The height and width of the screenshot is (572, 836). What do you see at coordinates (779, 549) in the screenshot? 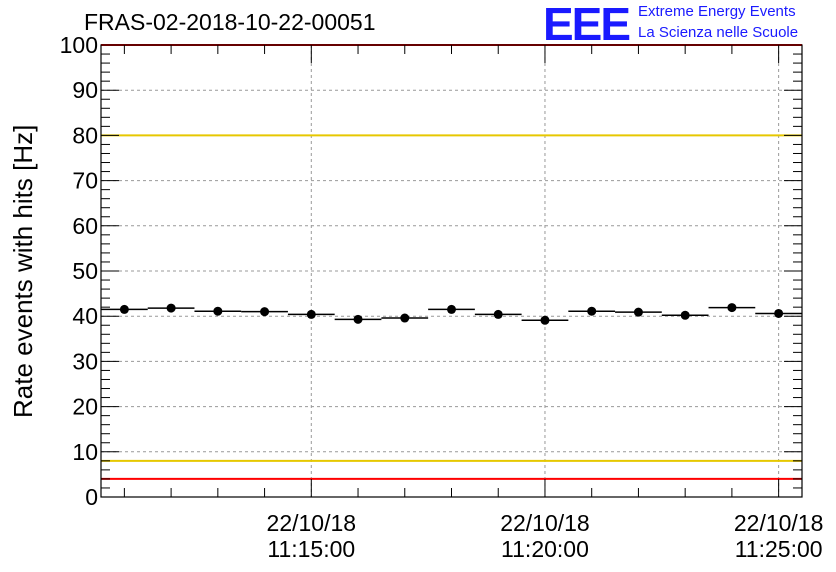
I see `x-tick-label-time: 11:25:00` at bounding box center [779, 549].